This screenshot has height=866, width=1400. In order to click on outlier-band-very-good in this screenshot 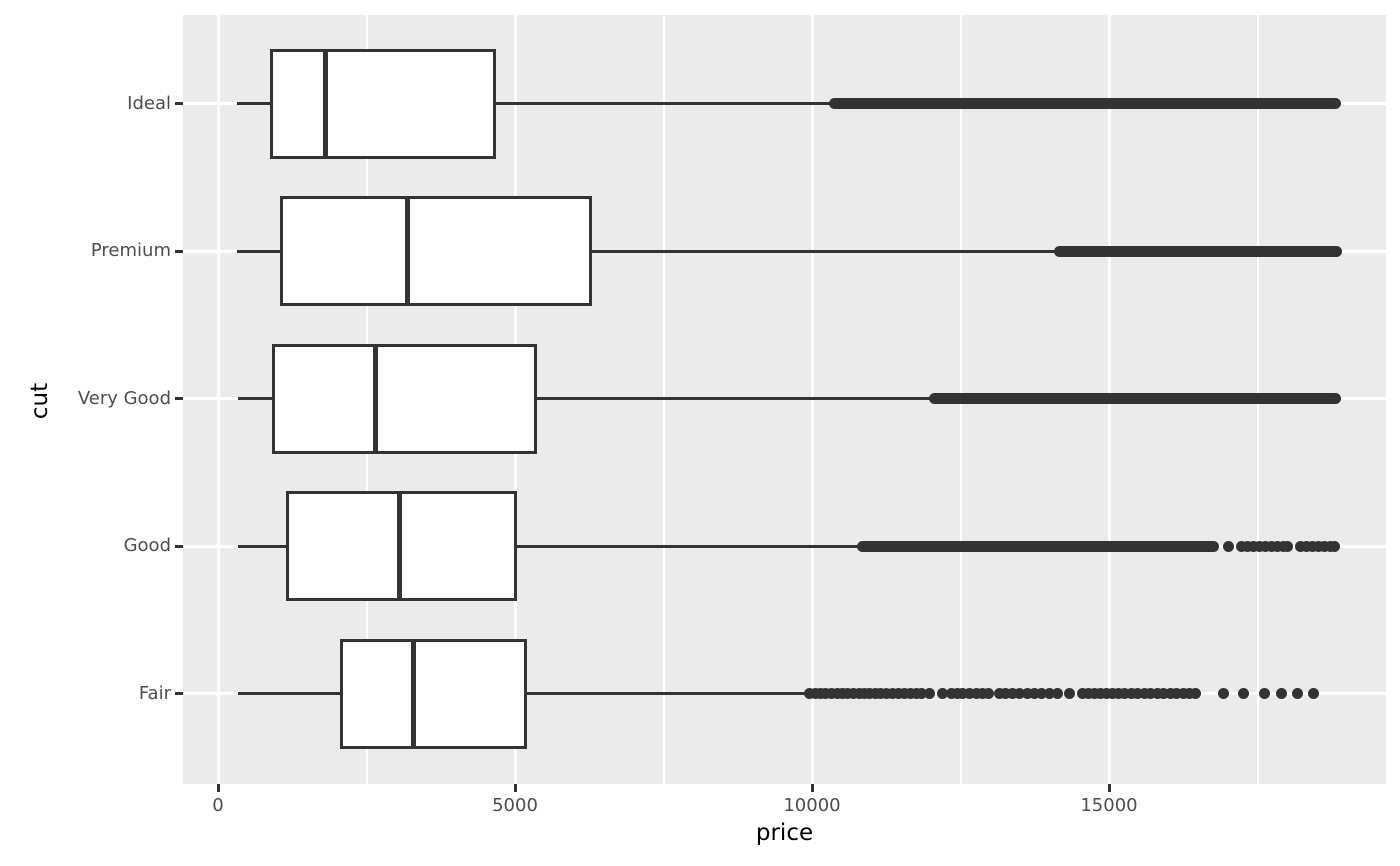, I will do `click(1135, 398)`.